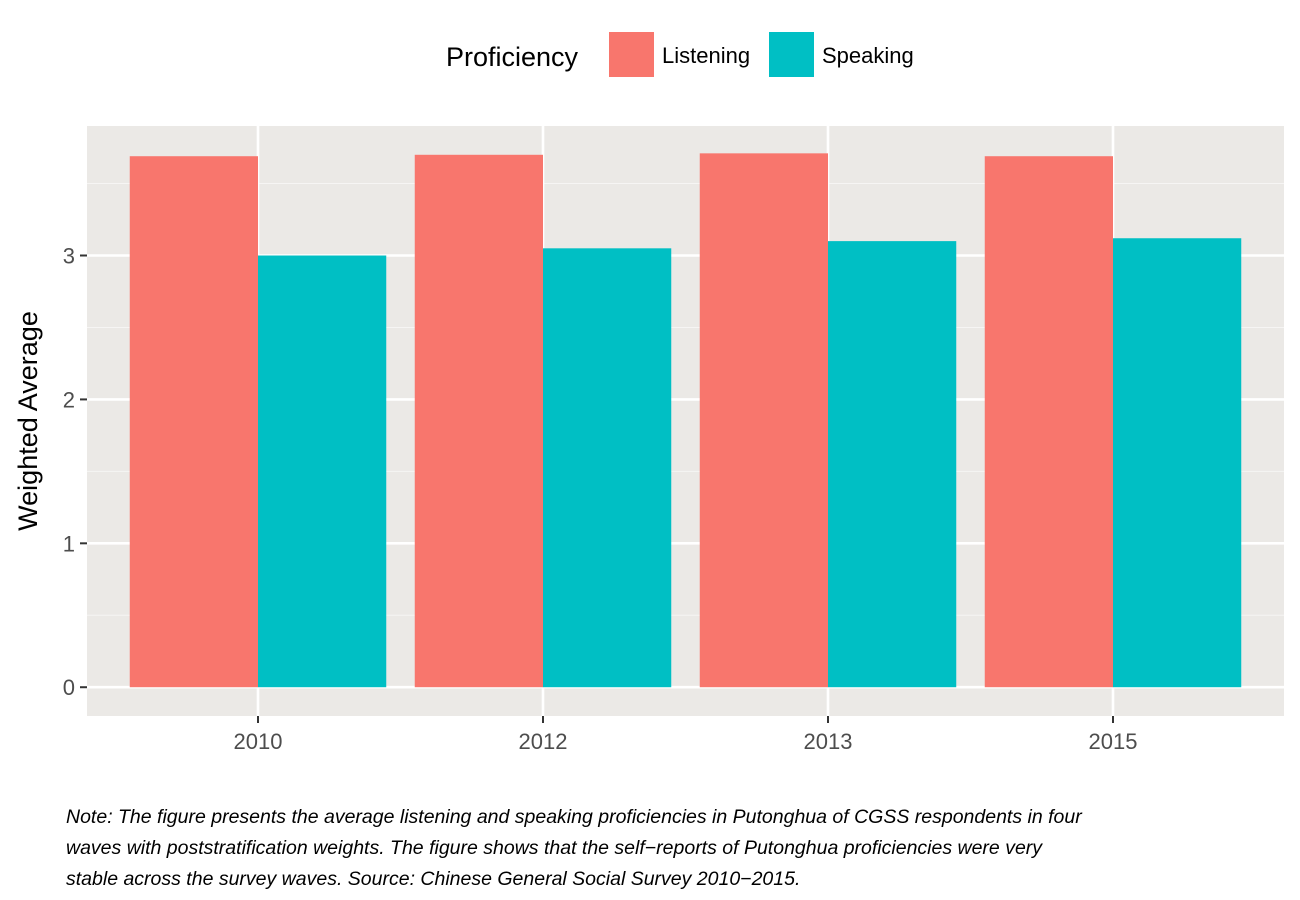 This screenshot has width=1300, height=900. Describe the element at coordinates (1177, 463) in the screenshot. I see `bar-speaking-2015` at that location.